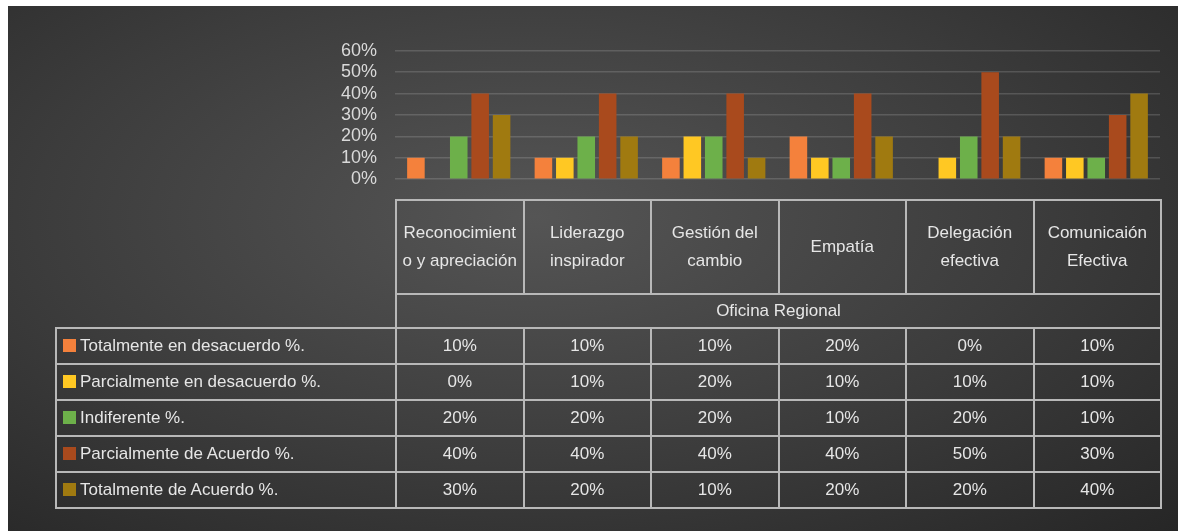 This screenshot has width=1178, height=531. What do you see at coordinates (132, 417) in the screenshot?
I see `legend-label: Indiferente %.` at bounding box center [132, 417].